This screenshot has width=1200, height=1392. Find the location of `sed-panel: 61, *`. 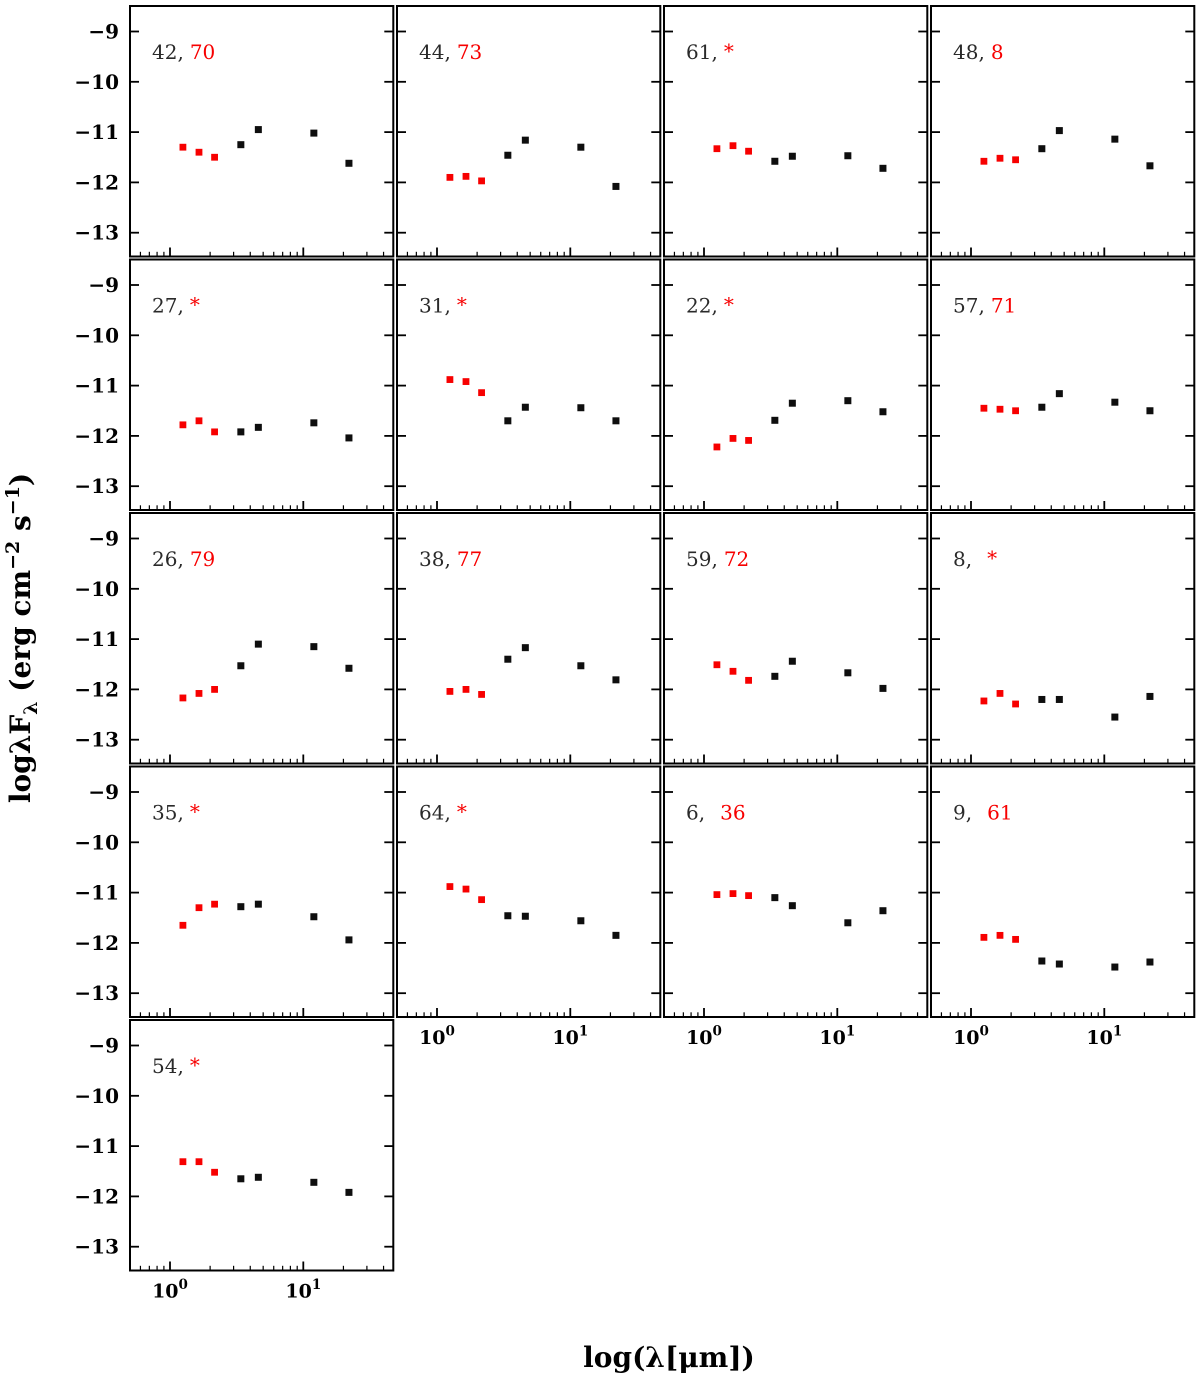

sed-panel: 61, * is located at coordinates (796, 131).